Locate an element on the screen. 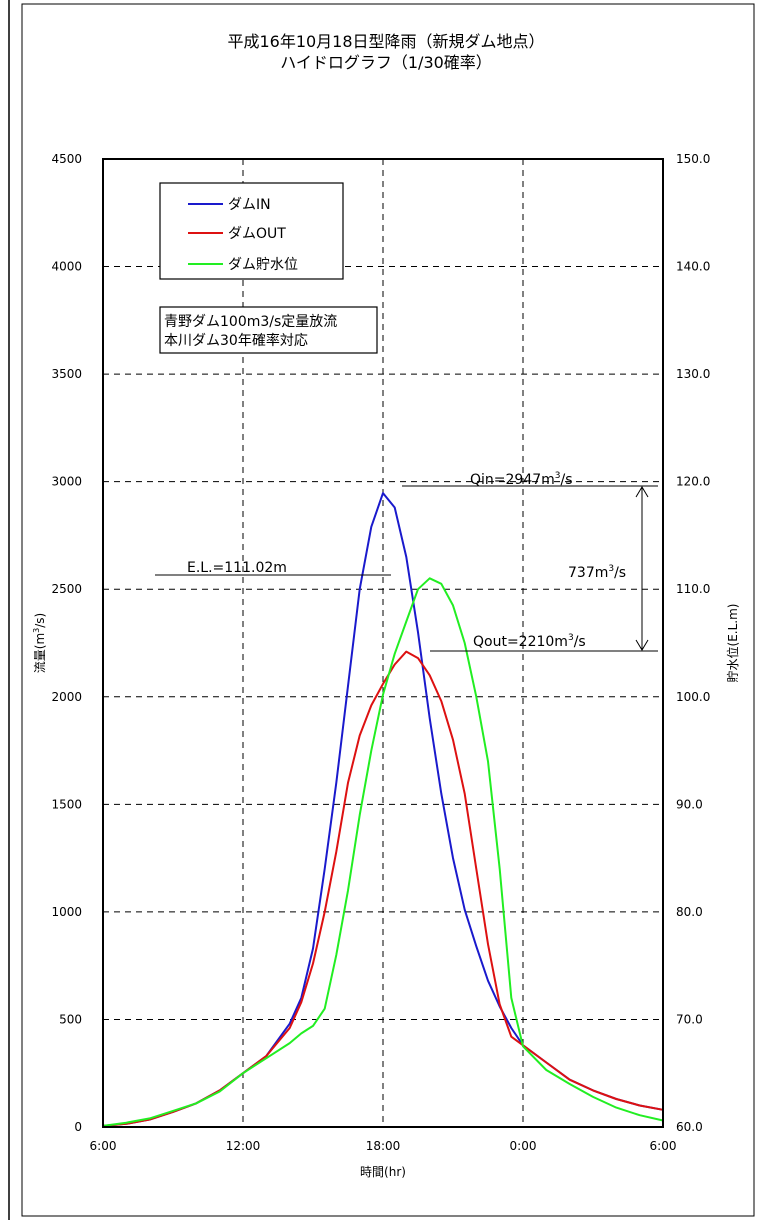 This screenshot has height=1220, width=764. y-axis-label-left: 流量(m3/s) is located at coordinates (39, 643).